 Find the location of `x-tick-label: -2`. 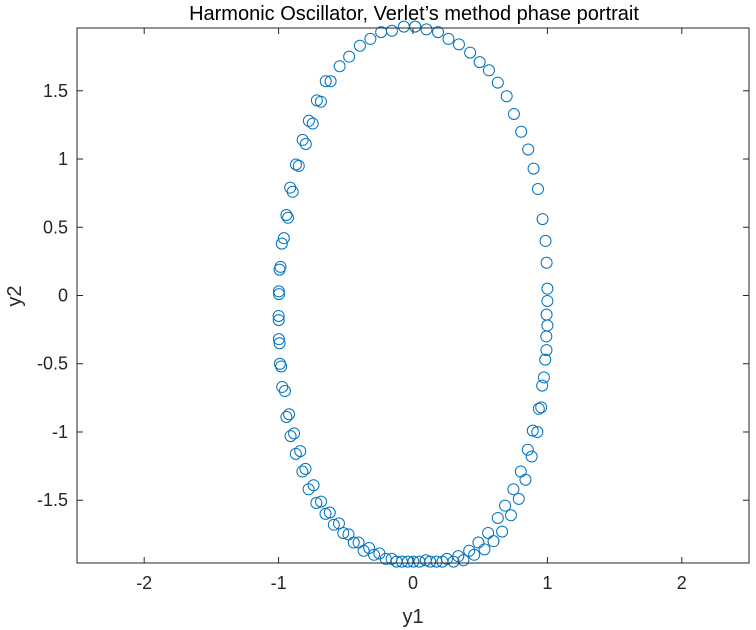

x-tick-label: -2 is located at coordinates (144, 583).